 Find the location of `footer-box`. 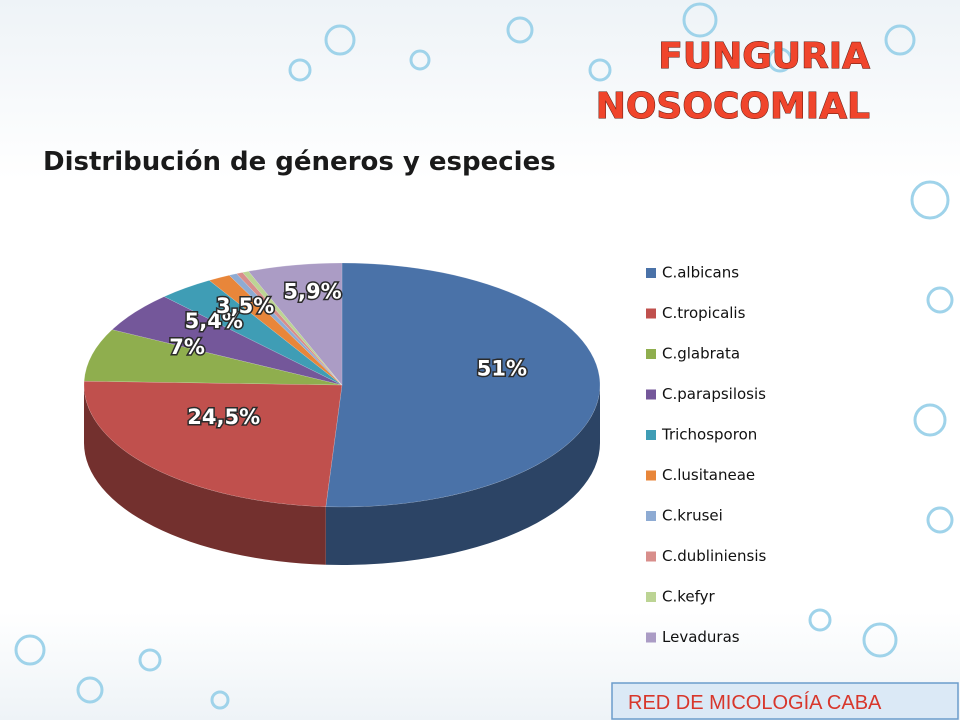

footer-box is located at coordinates (785, 701).